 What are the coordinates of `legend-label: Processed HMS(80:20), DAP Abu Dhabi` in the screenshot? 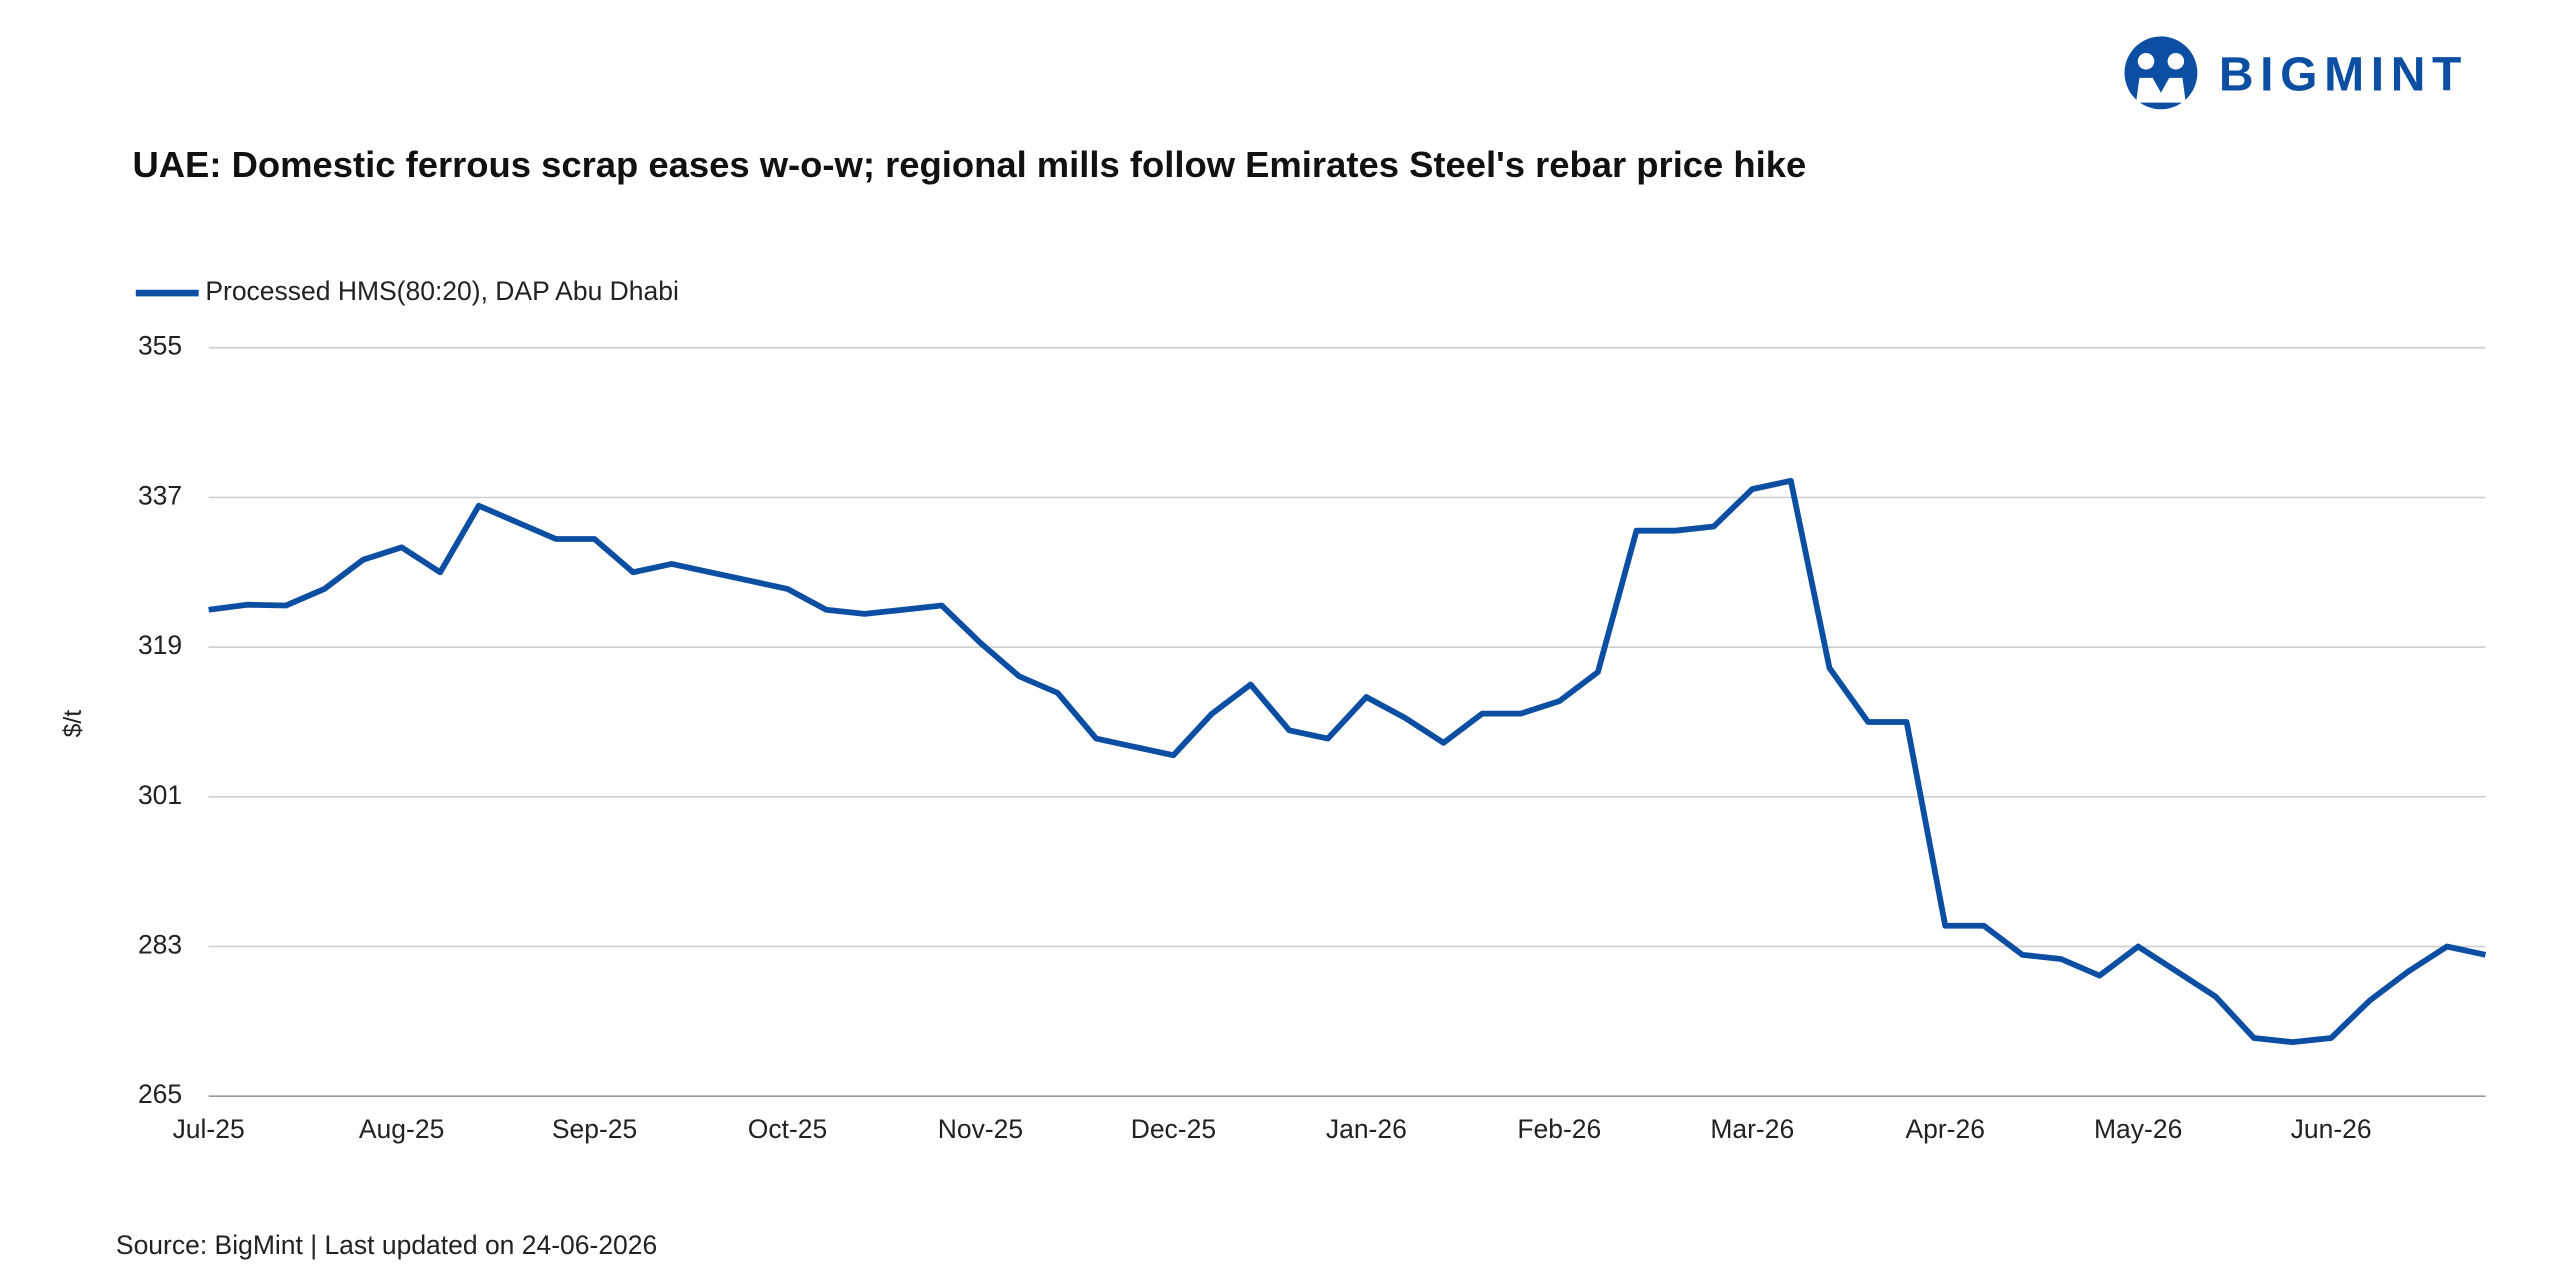 It's located at (442, 291).